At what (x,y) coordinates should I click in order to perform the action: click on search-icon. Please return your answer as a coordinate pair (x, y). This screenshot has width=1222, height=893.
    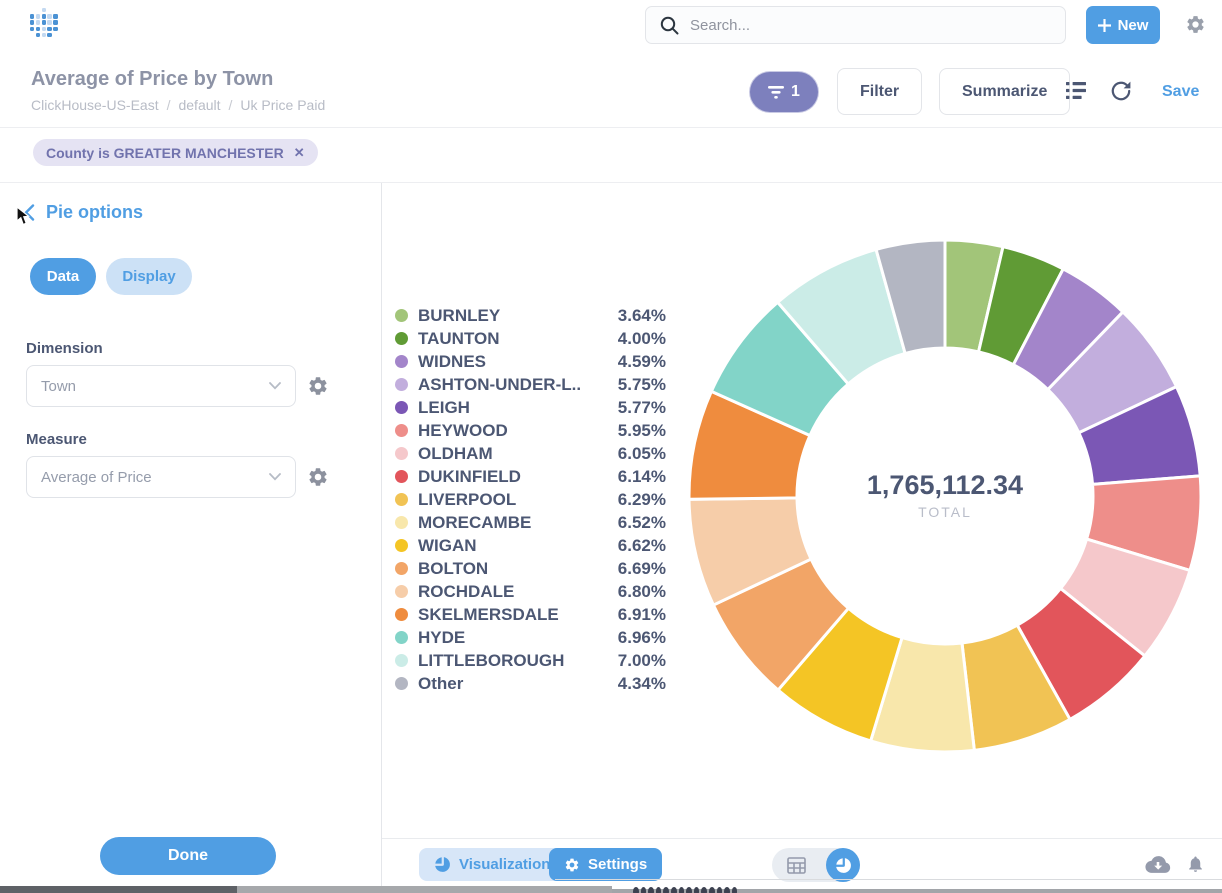
    Looking at the image, I should click on (669, 25).